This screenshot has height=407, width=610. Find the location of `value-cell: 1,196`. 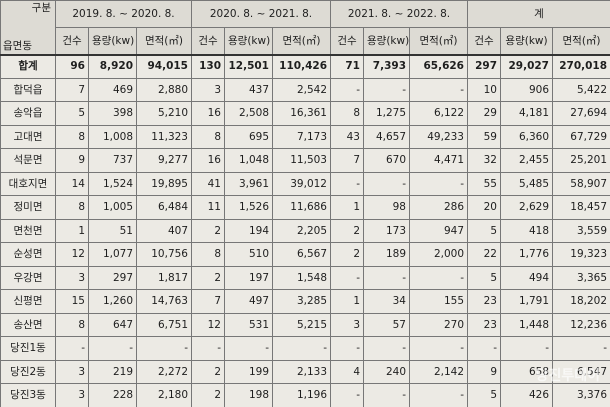

value-cell: 1,196 is located at coordinates (301, 395).